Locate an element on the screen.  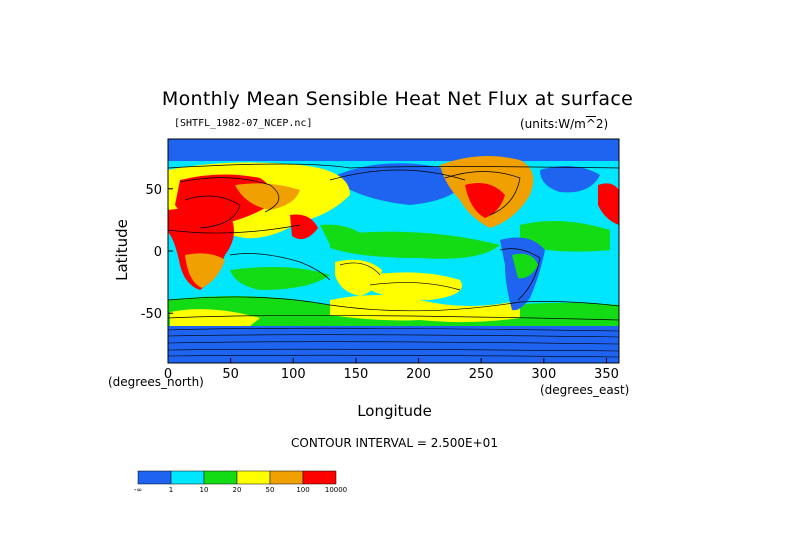
legend-label: 10000 is located at coordinates (336, 490).